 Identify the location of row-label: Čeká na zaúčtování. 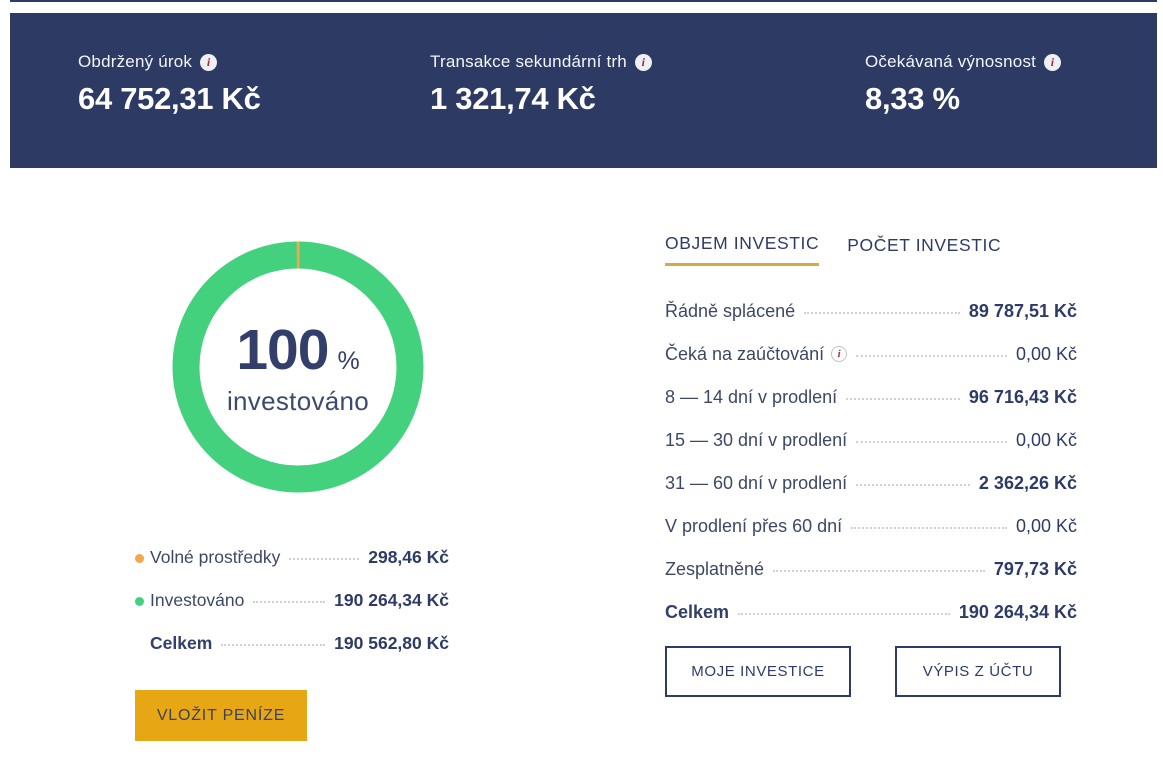
(745, 354).